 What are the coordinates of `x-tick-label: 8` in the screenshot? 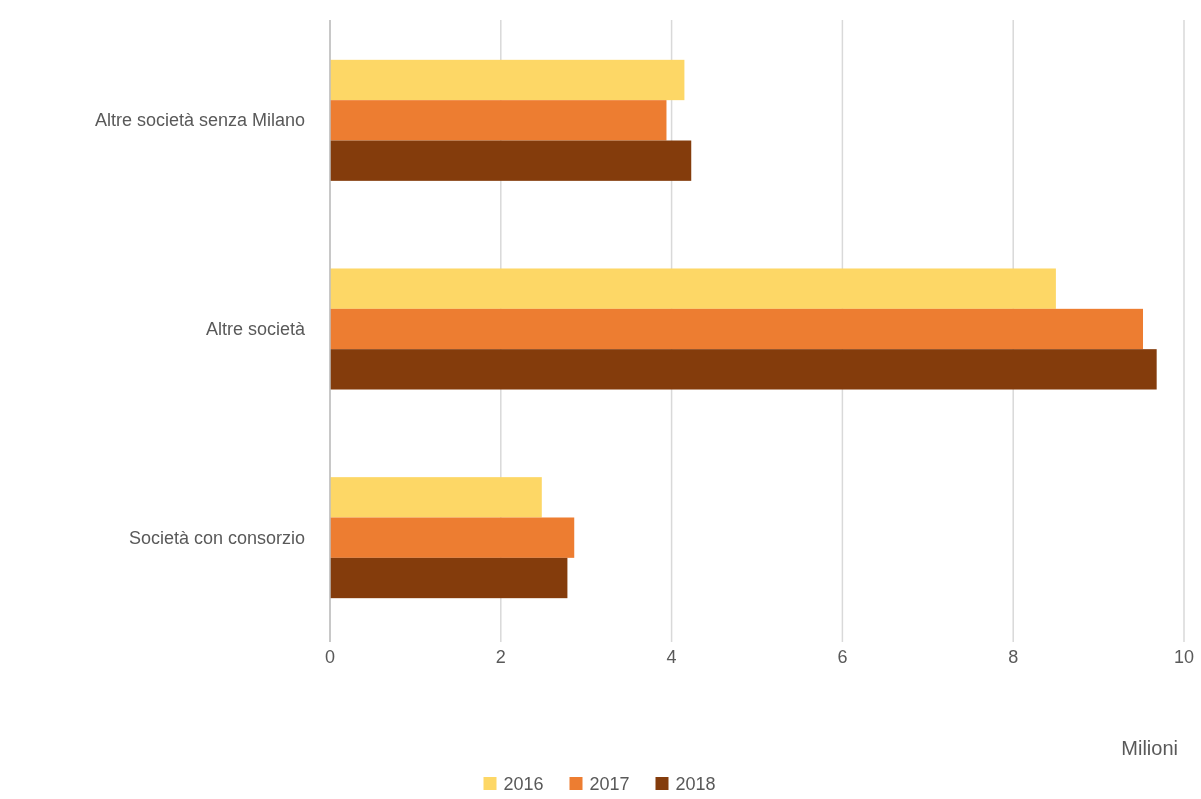 It's located at (1013, 657).